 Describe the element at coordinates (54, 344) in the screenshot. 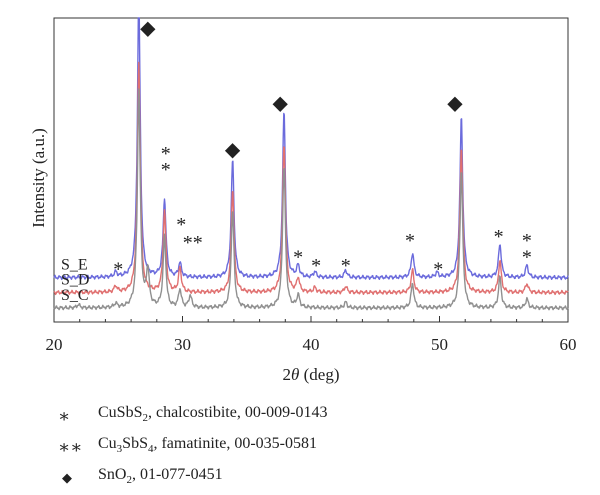

I see `x-tick-label: 20` at that location.